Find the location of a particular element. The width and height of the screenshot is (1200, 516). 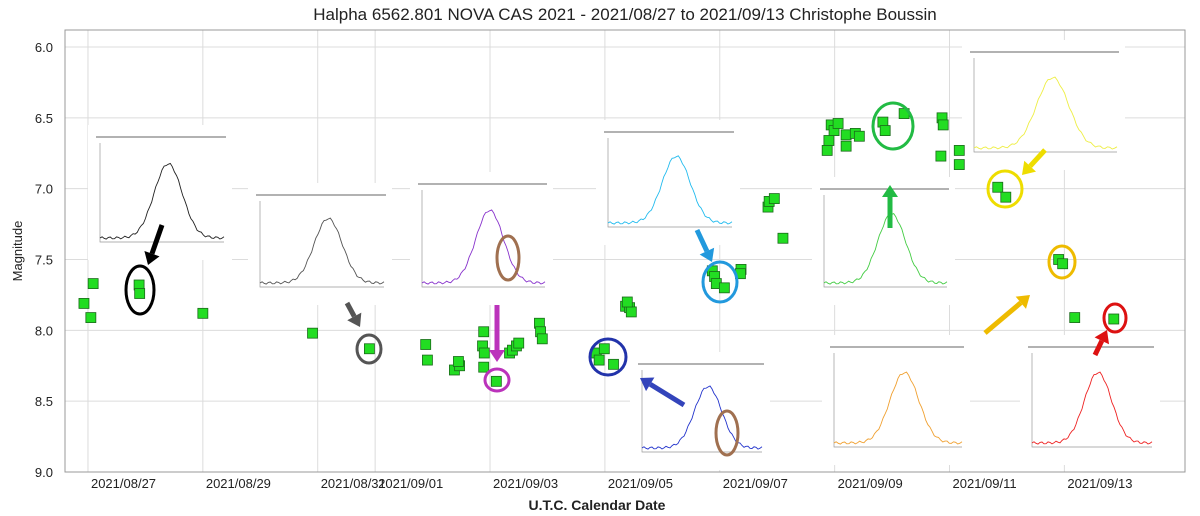

x-tick-label: 2021/09/09 is located at coordinates (870, 483).